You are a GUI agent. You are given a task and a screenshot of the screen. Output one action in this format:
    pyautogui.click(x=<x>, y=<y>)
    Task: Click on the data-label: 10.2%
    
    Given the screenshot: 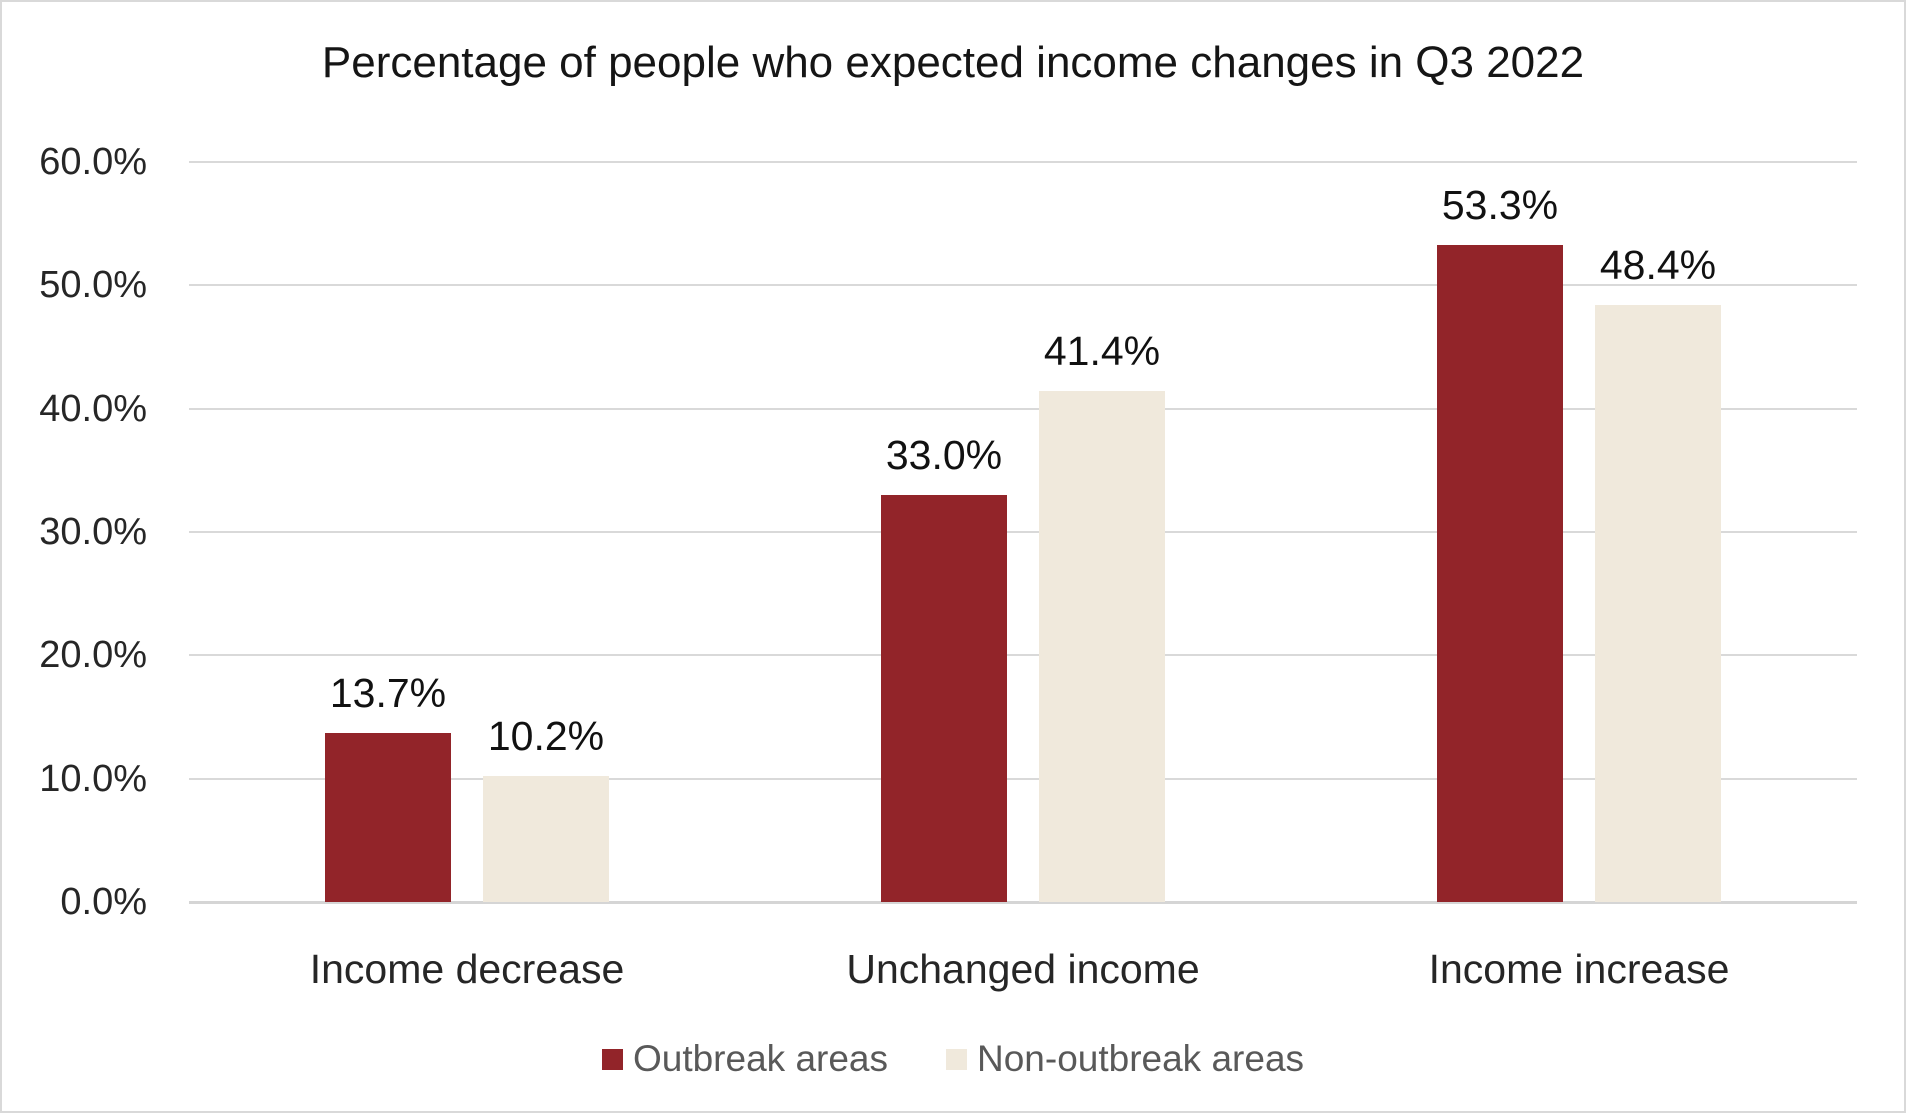 What is the action you would take?
    pyautogui.click(x=546, y=736)
    